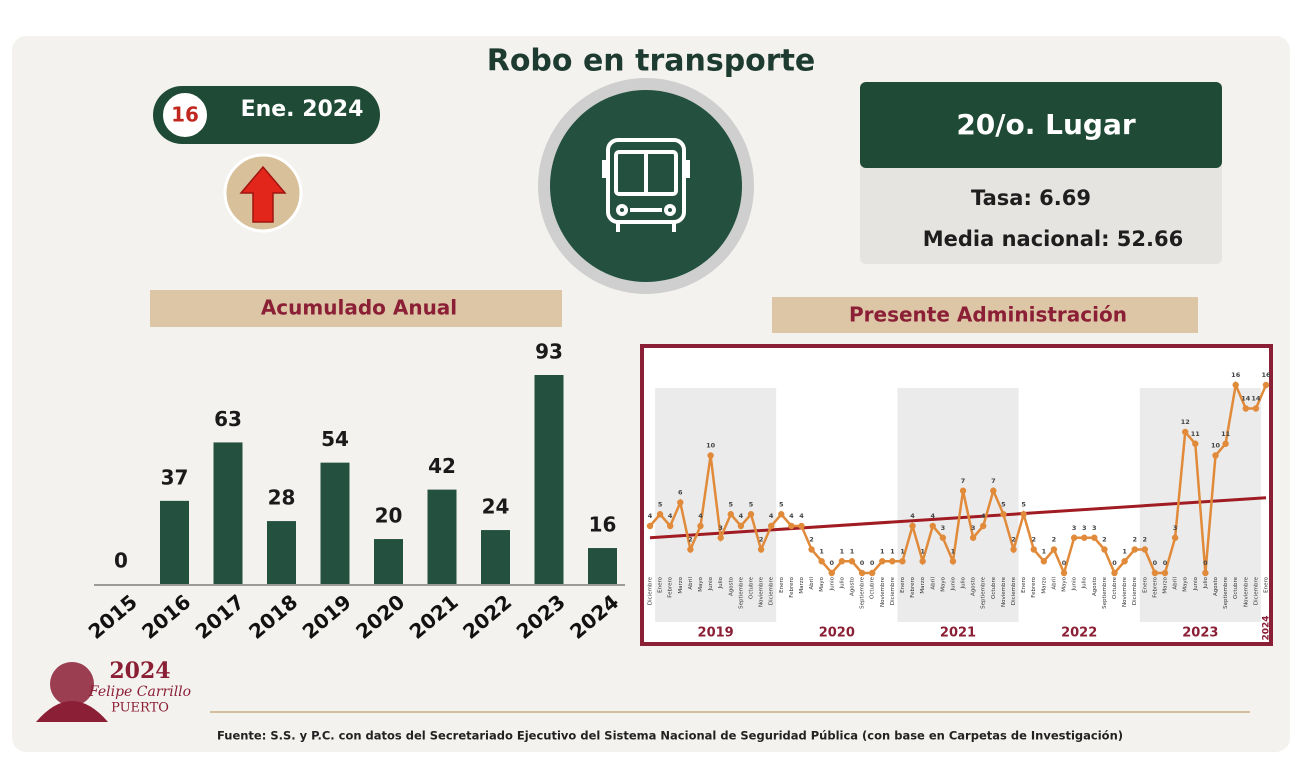 The height and width of the screenshot is (766, 1312). I want to click on x-tick-label: Mayo, so click(1186, 583).